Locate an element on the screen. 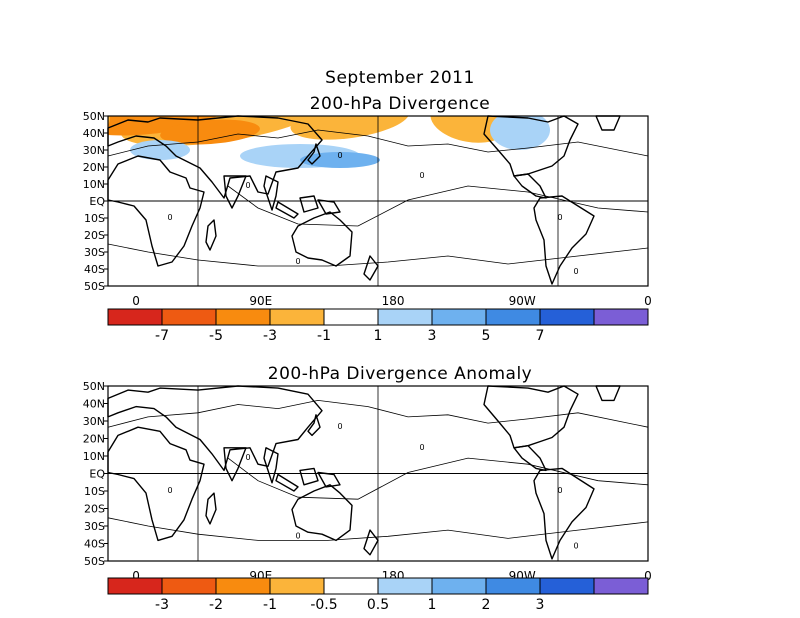 This screenshot has height=618, width=800. lat-tick-label: 50N is located at coordinates (94, 386).